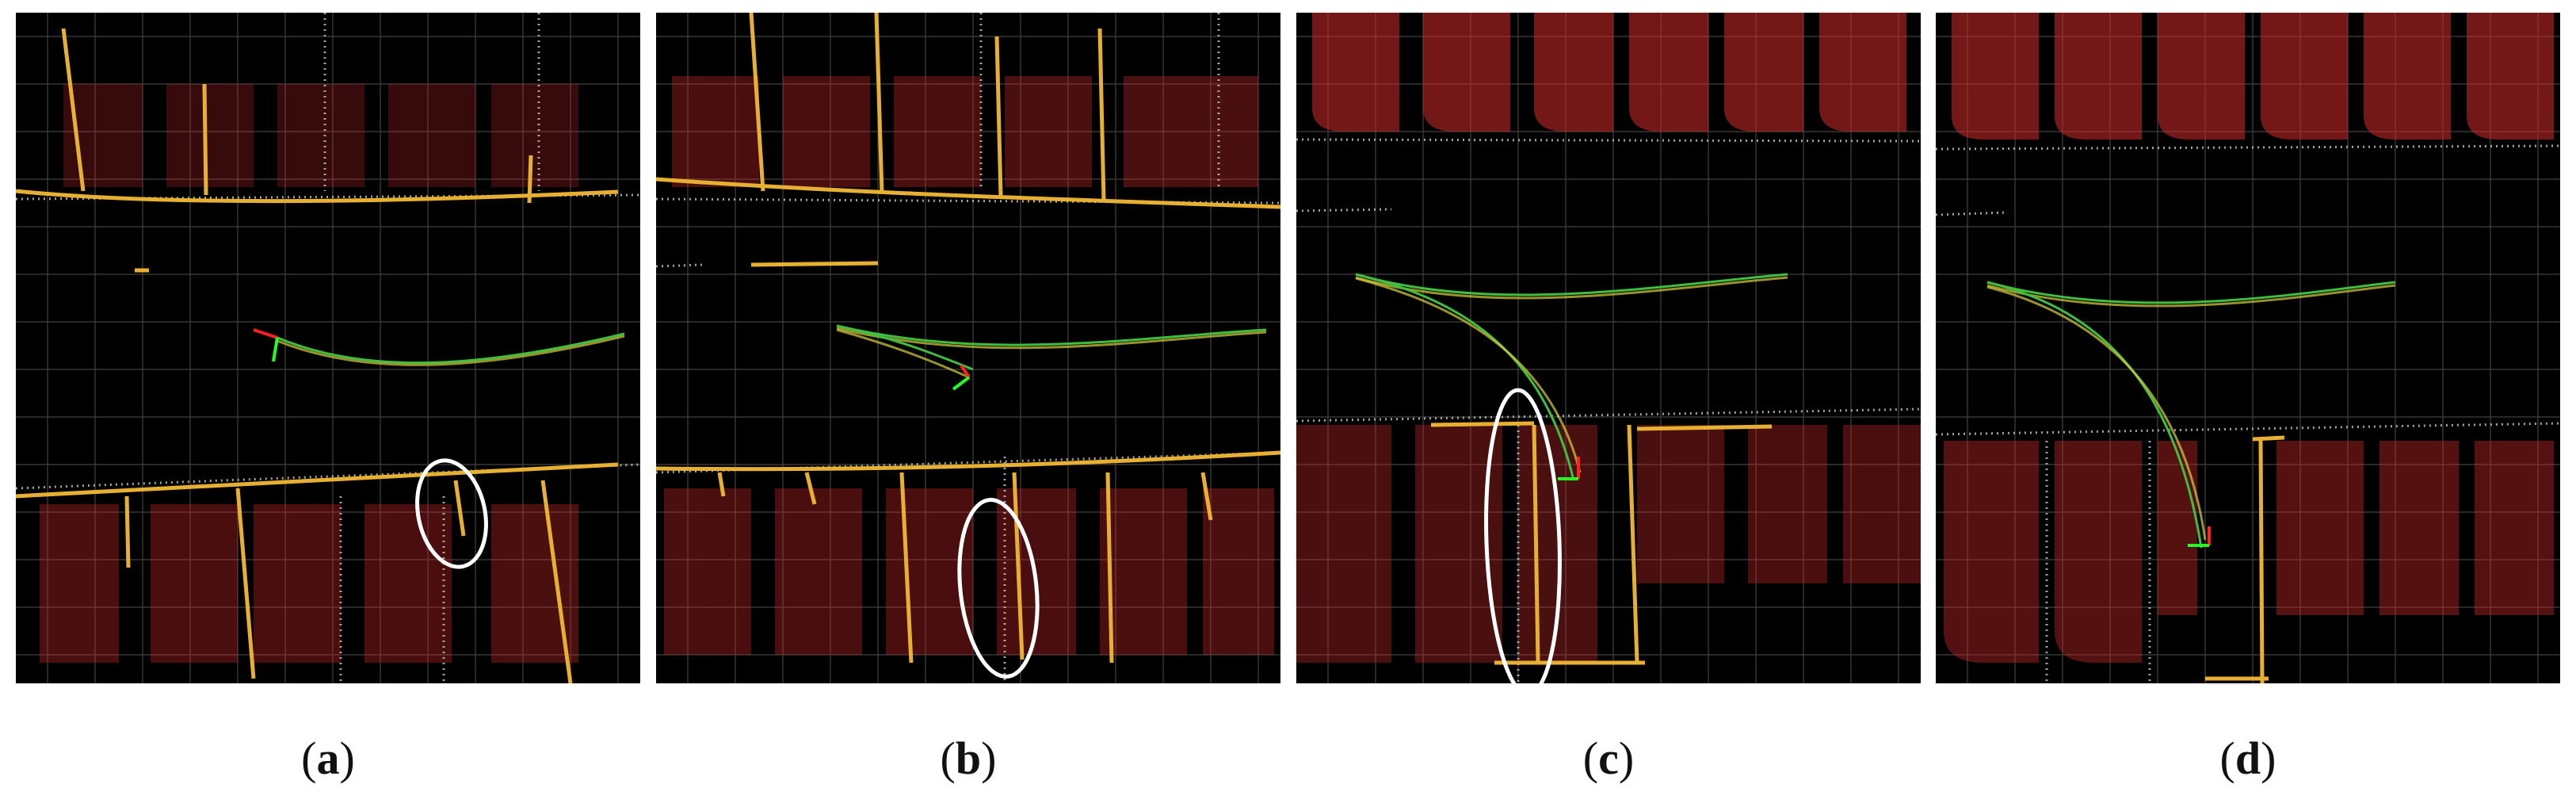 The height and width of the screenshot is (807, 2576). What do you see at coordinates (2247, 758) in the screenshot?
I see `caption-d: (d)` at bounding box center [2247, 758].